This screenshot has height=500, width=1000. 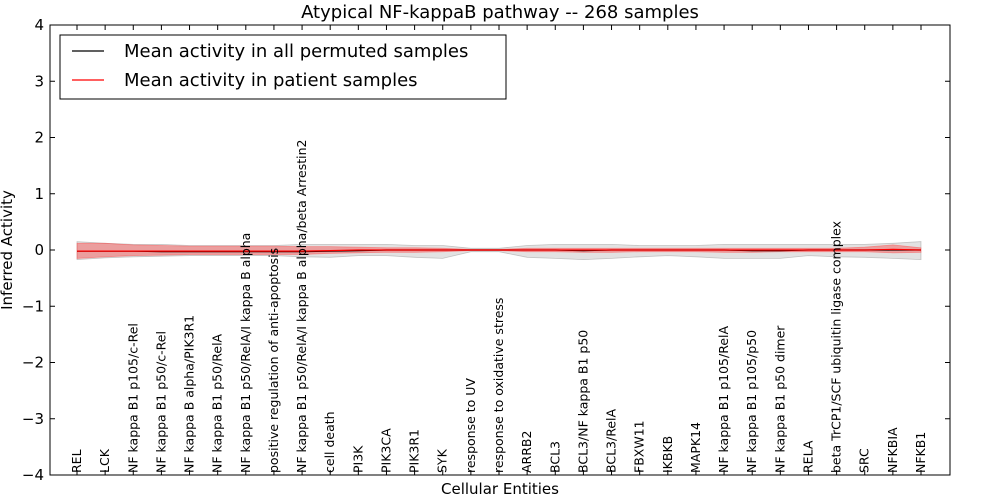 I want to click on series-lines, so click(x=499, y=250).